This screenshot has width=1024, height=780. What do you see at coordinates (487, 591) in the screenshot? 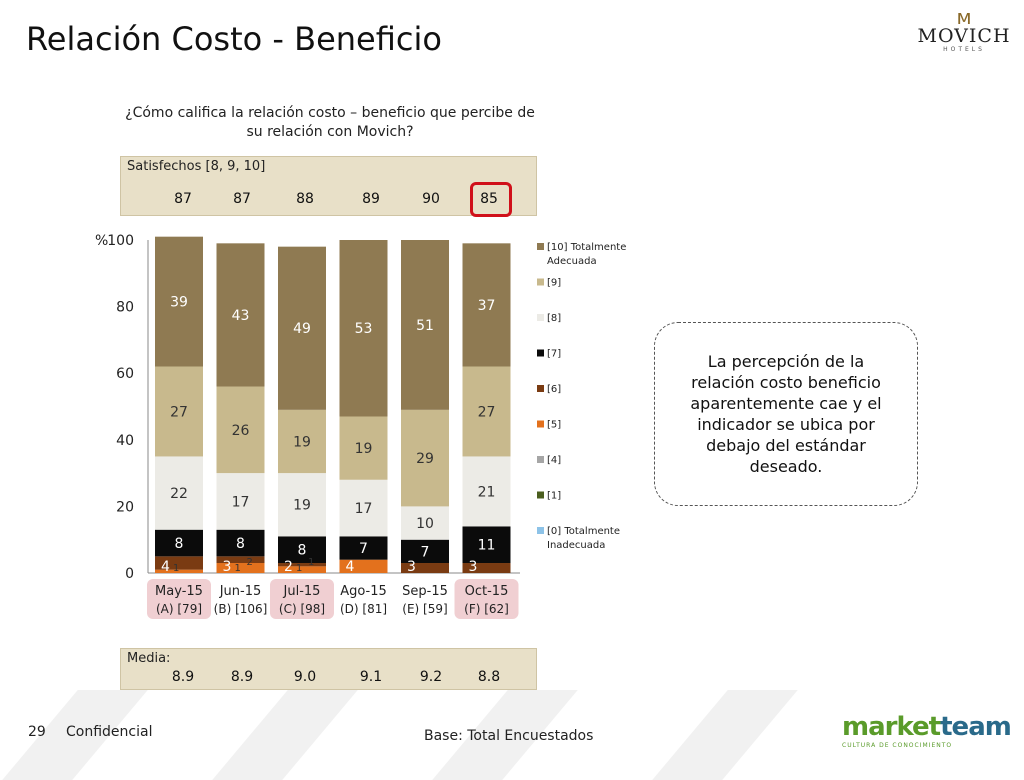
I see `category-label: Oct-15` at bounding box center [487, 591].